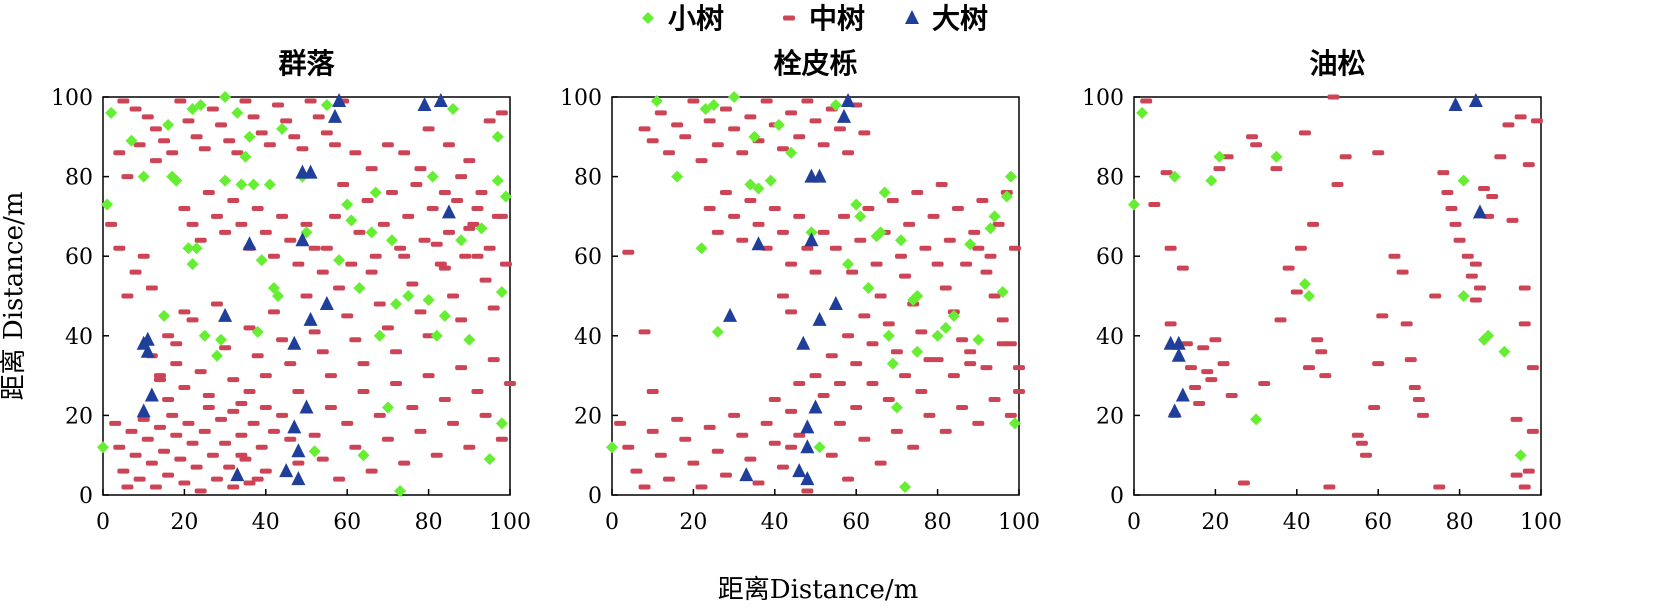  I want to click on x-tick-label: 20, so click(1215, 522).